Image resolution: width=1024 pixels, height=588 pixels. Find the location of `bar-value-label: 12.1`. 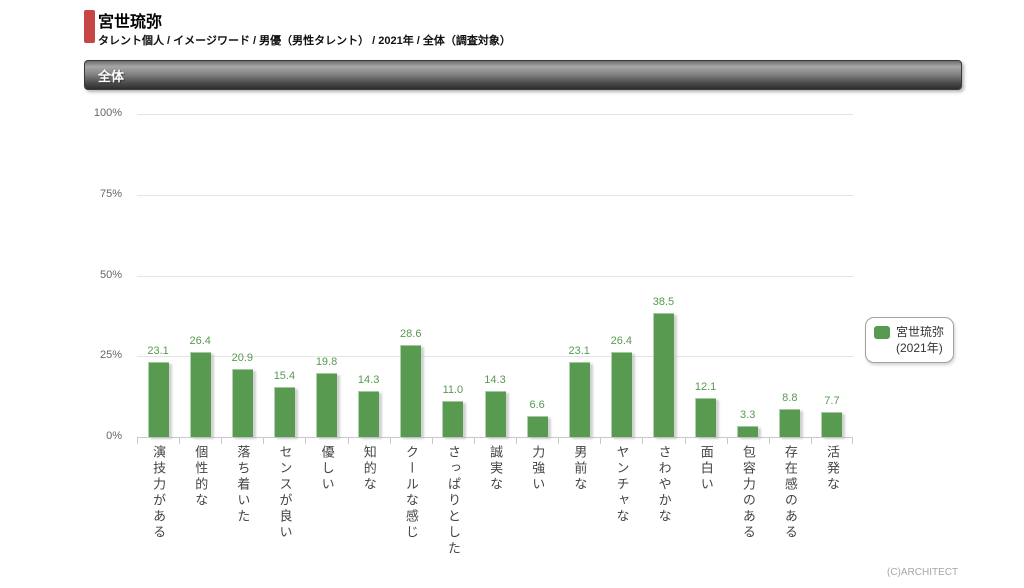

bar-value-label: 12.1 is located at coordinates (705, 386).